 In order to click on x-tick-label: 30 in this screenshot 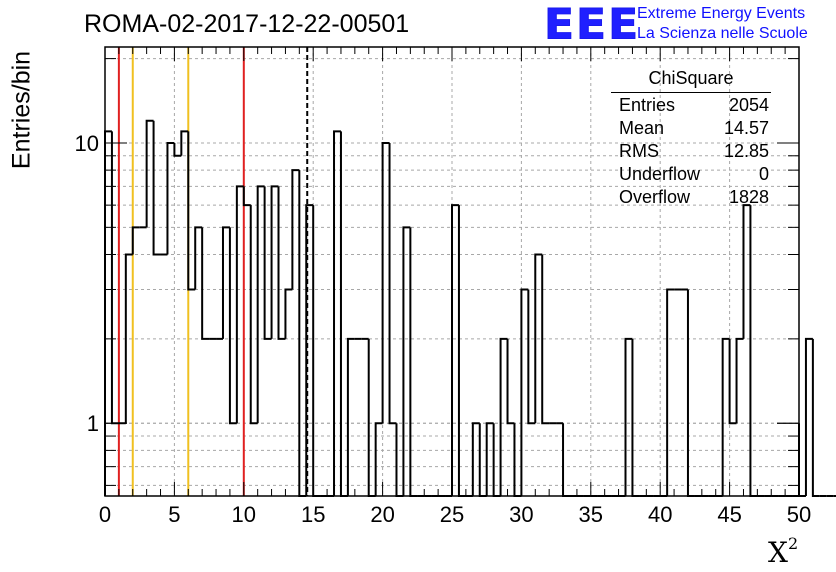, I will do `click(521, 514)`.